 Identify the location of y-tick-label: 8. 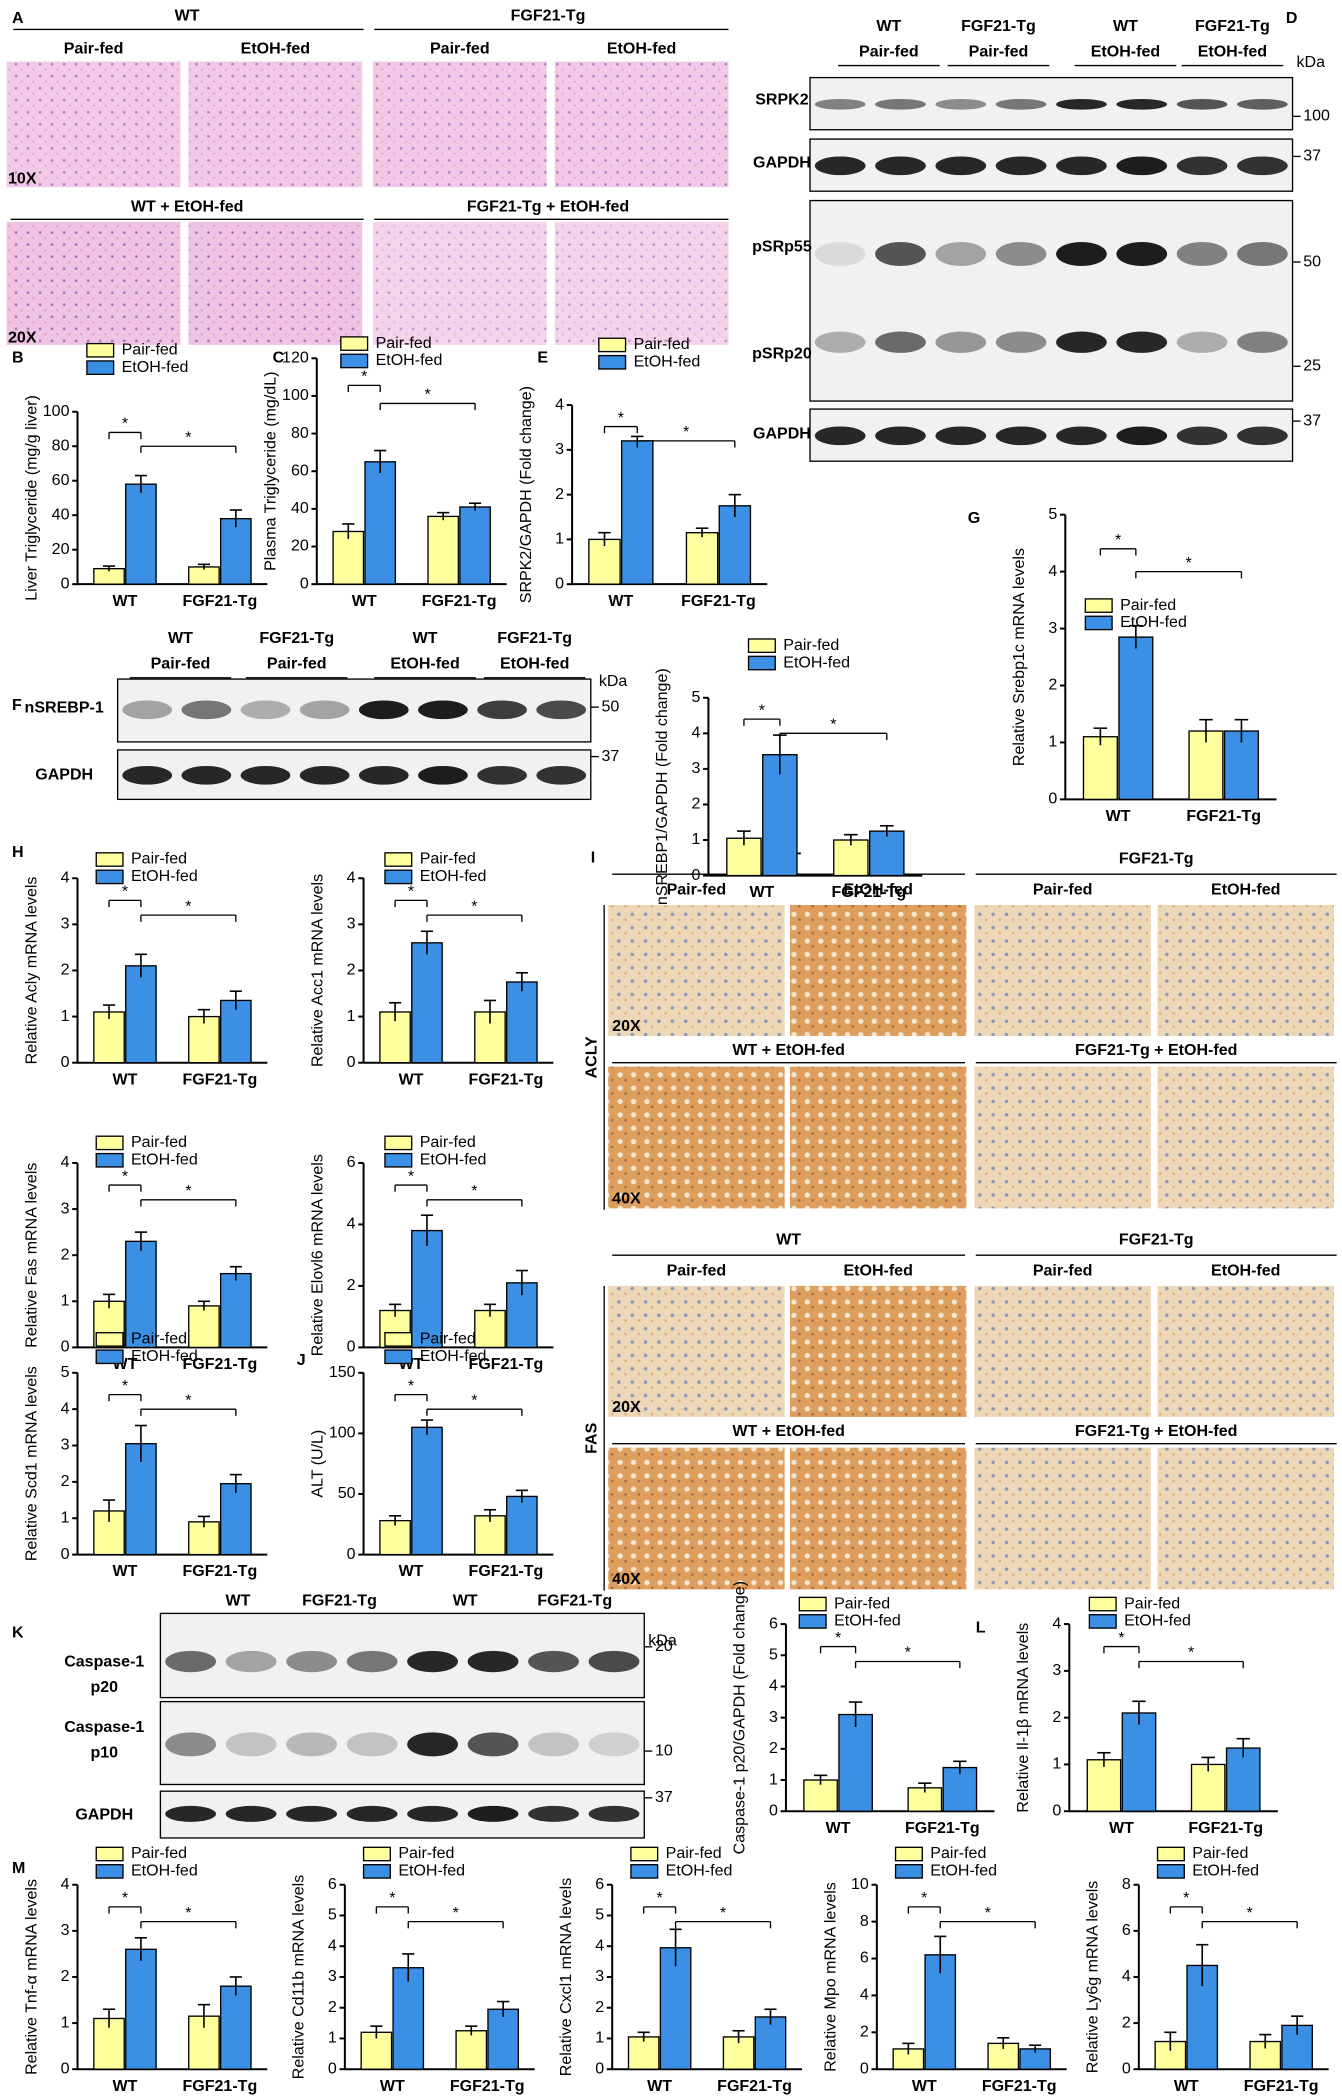
(864, 1921).